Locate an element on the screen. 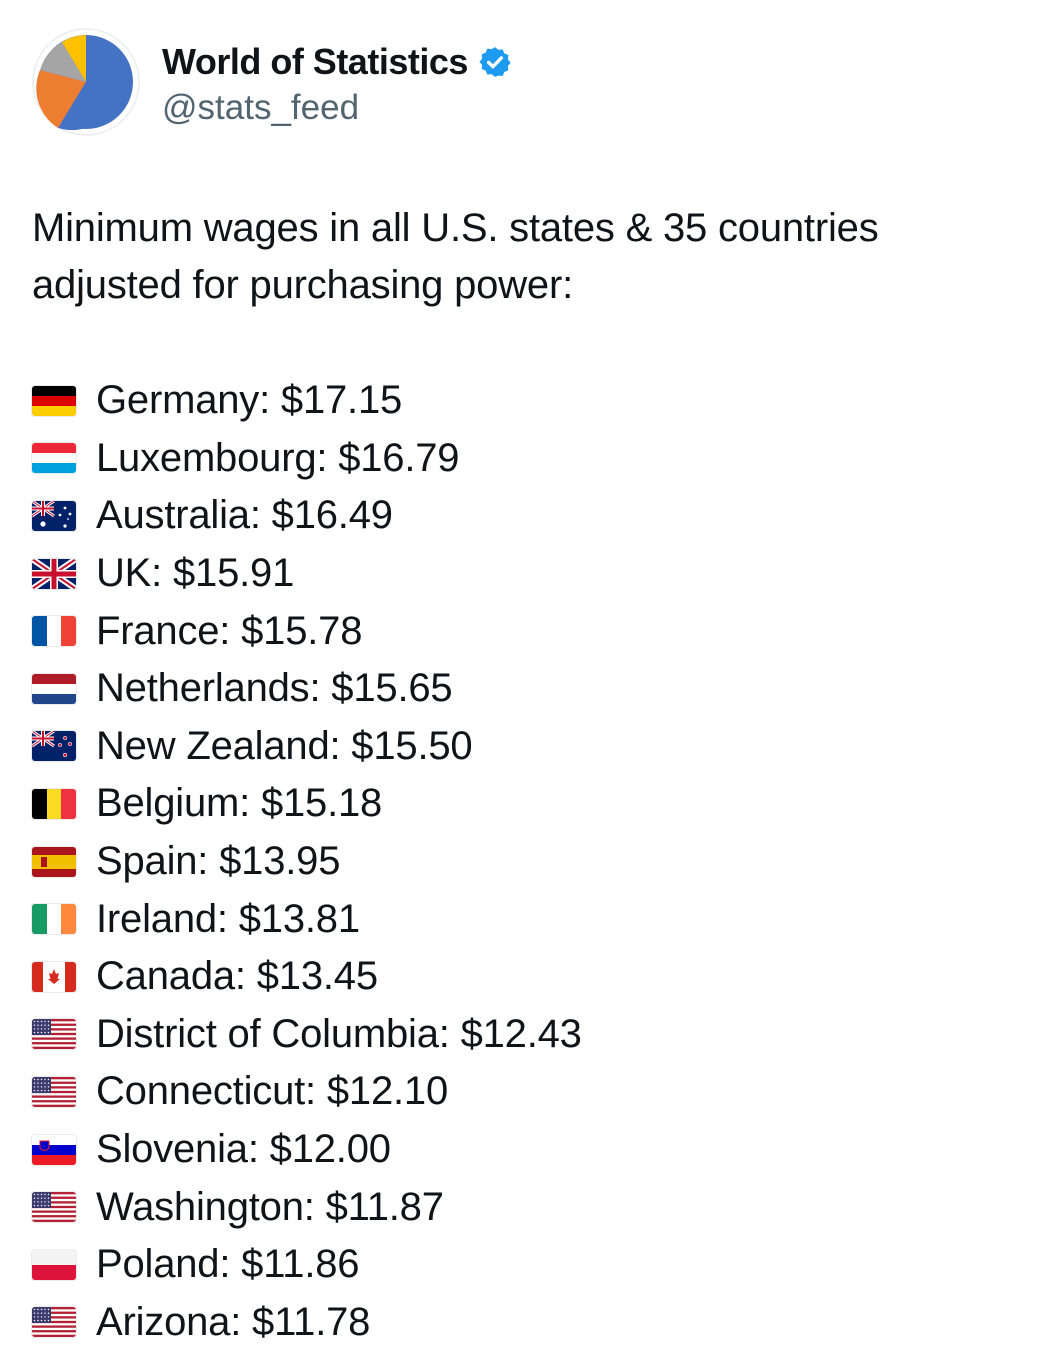  list-item: Australia: $16.49 is located at coordinates (527, 516).